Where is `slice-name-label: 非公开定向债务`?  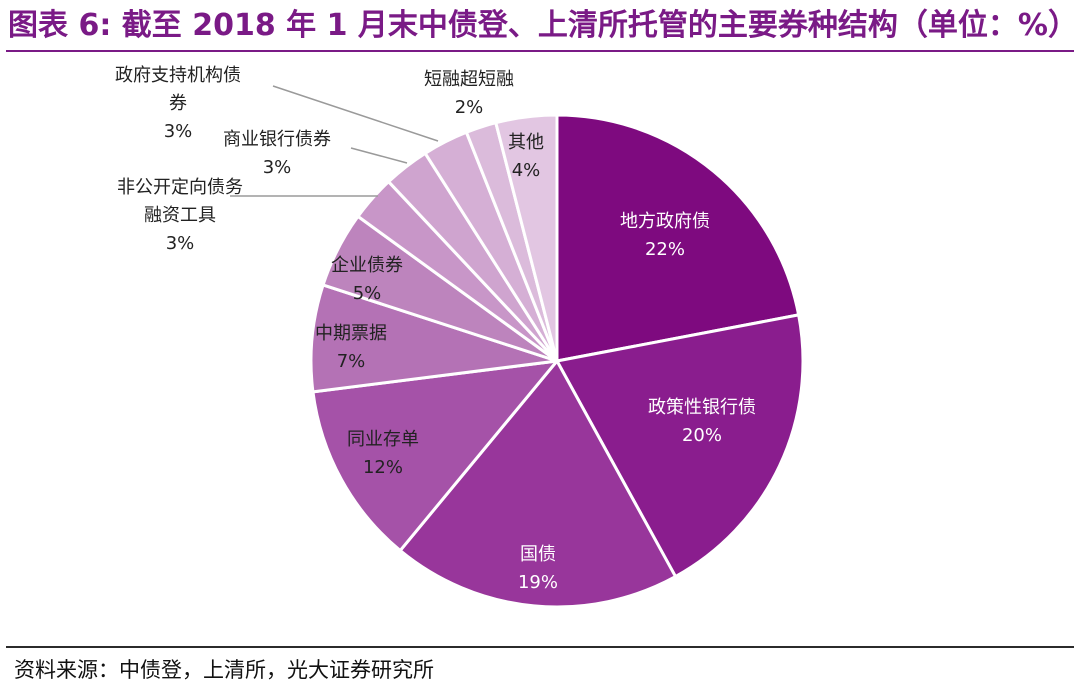 slice-name-label: 非公开定向债务 is located at coordinates (180, 187).